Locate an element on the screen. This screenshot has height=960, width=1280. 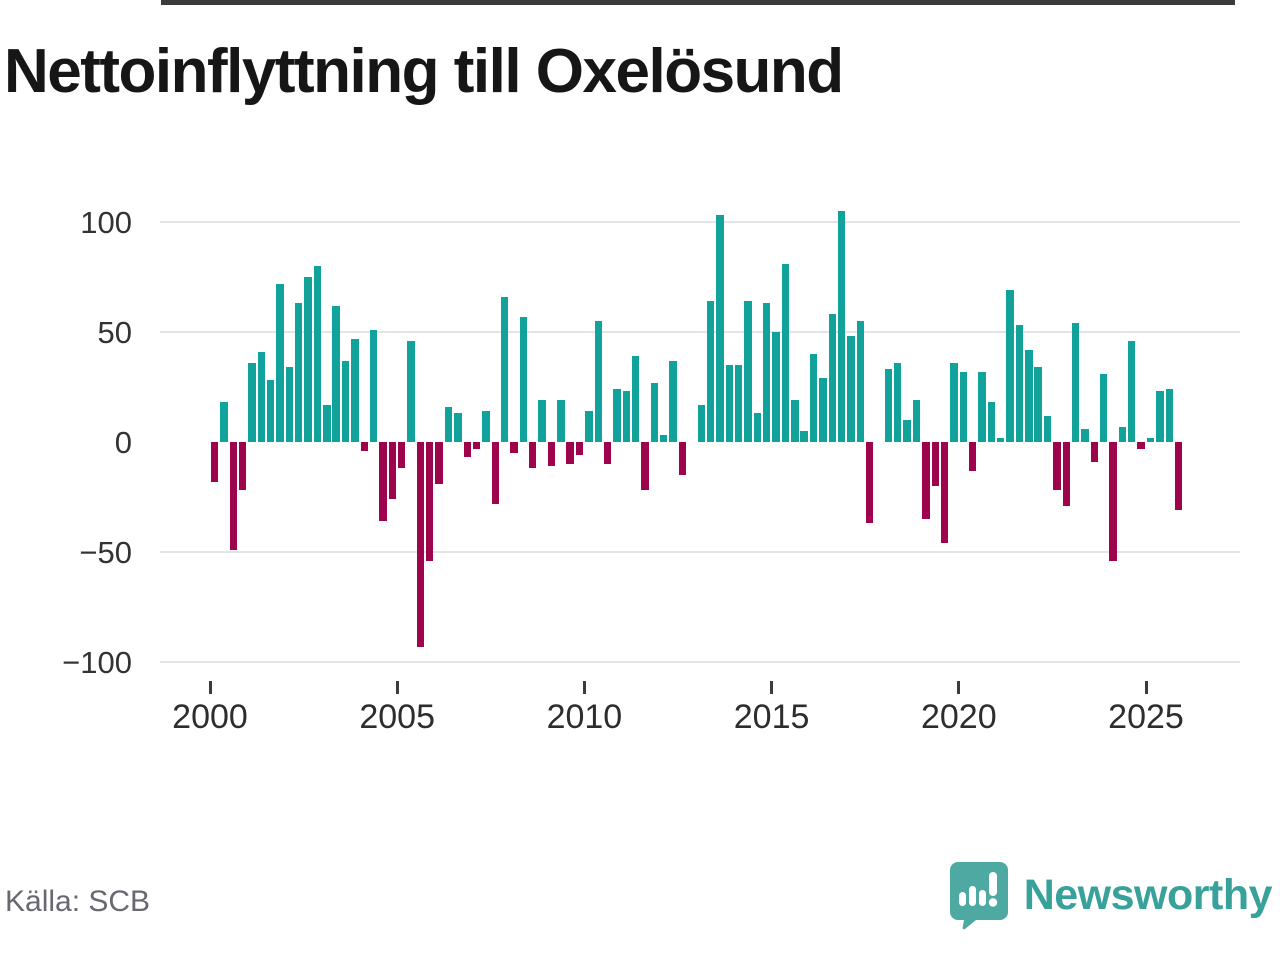
bar-2018Q1 is located at coordinates (888, 405).